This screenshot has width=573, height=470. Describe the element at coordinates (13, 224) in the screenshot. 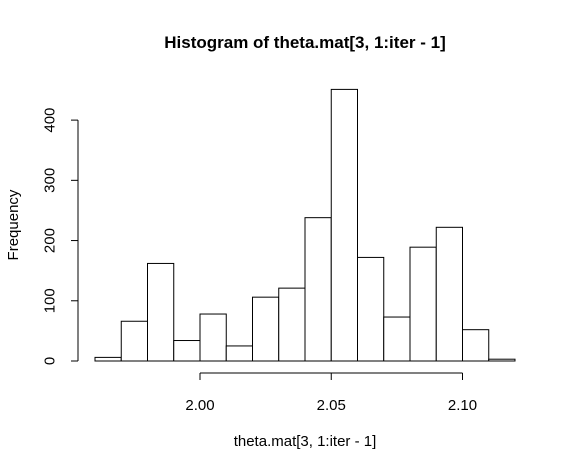

I see `y-axis-label: Frequency` at that location.